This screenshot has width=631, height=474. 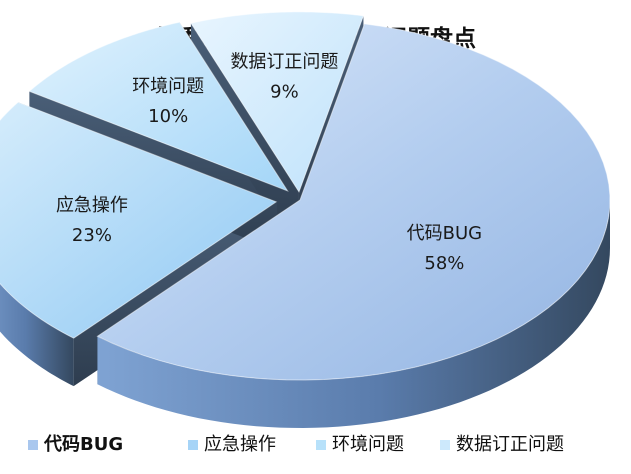 What do you see at coordinates (168, 116) in the screenshot?
I see `slice-value-label: 10%` at bounding box center [168, 116].